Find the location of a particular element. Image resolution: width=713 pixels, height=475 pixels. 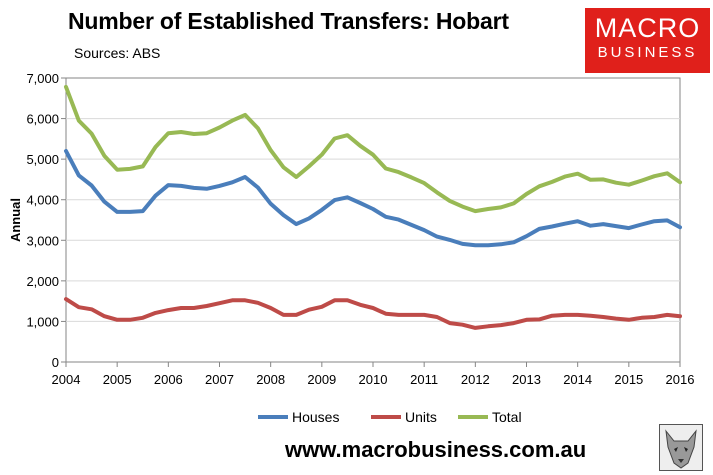

logo-line-2: BUSINESS is located at coordinates (647, 52).